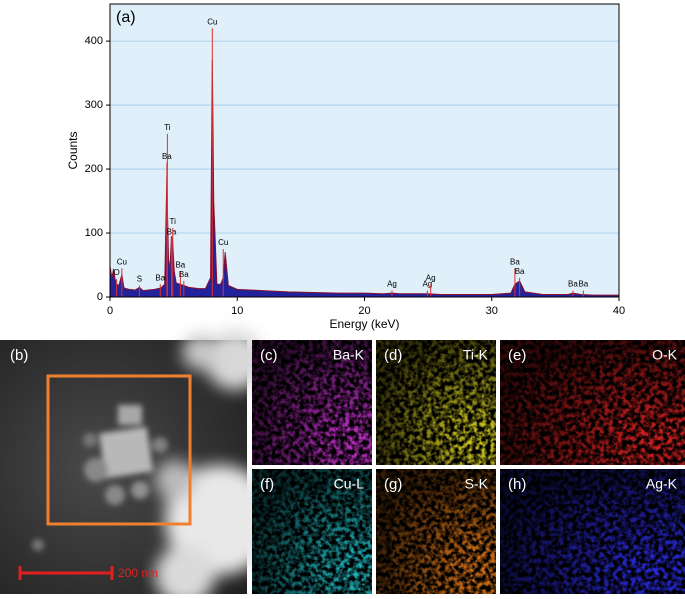 The height and width of the screenshot is (599, 685). I want to click on panel-label: (e), so click(517, 355).